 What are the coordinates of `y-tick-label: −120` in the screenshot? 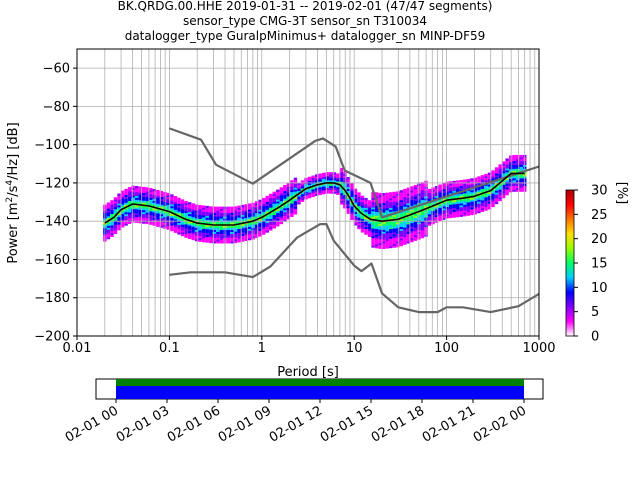 It's located at (52, 183).